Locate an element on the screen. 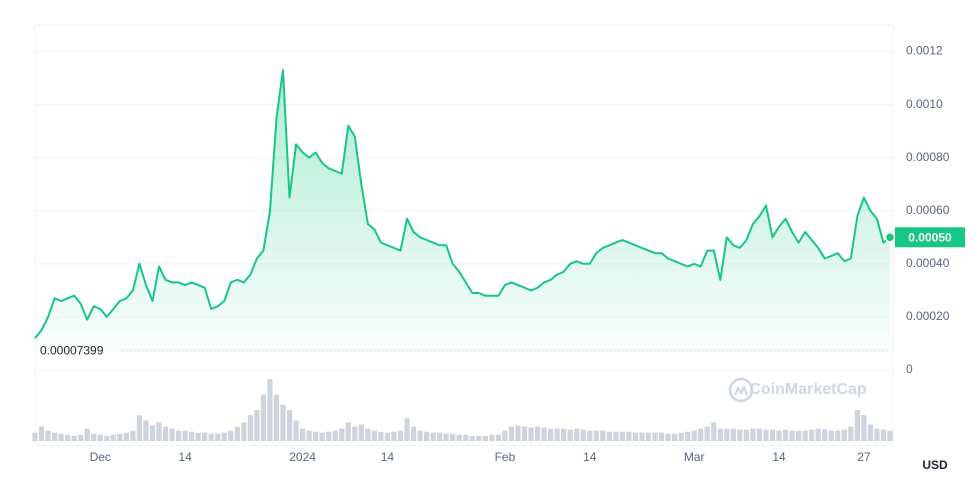 The width and height of the screenshot is (976, 488). y-tick-label: 0.0010 is located at coordinates (924, 104).